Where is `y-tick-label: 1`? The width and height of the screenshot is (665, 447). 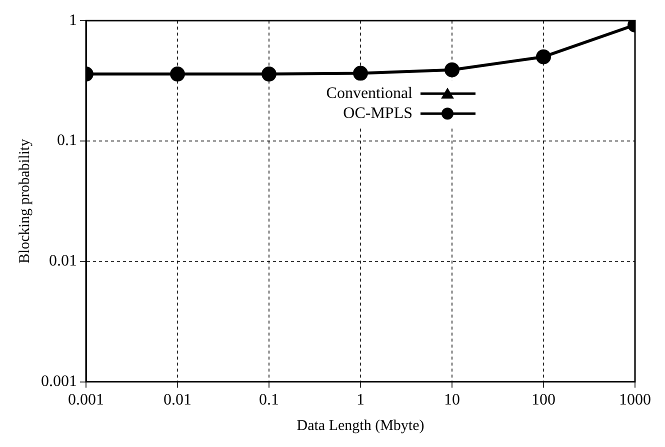 y-tick-label: 1 is located at coordinates (73, 20).